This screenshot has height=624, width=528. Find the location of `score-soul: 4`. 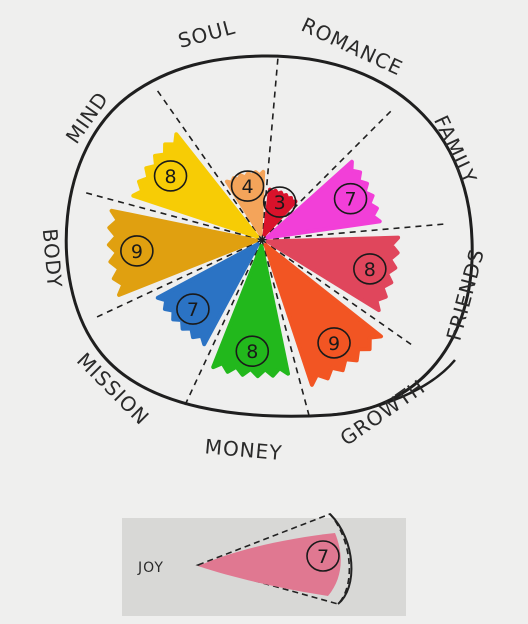

score-soul: 4 is located at coordinates (248, 187).